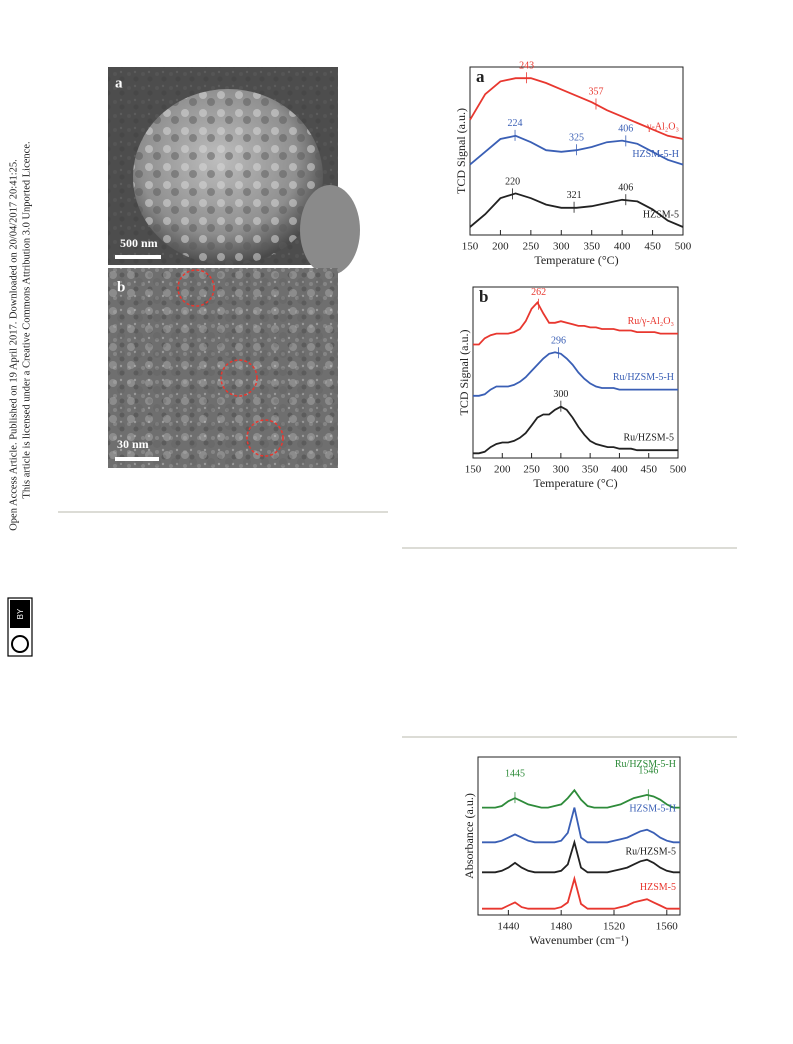  What do you see at coordinates (595, 92) in the screenshot?
I see `peak-label: 357` at bounding box center [595, 92].